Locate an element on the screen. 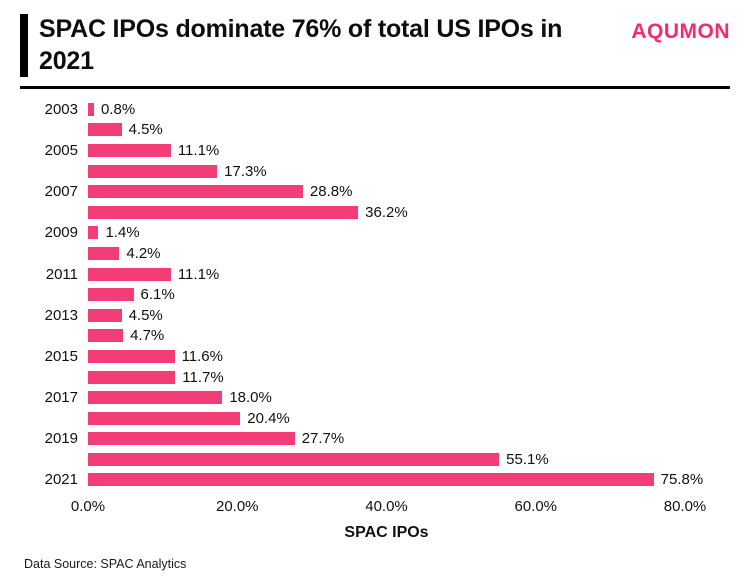 The height and width of the screenshot is (587, 750). bar-track: 28.8% is located at coordinates (386, 191).